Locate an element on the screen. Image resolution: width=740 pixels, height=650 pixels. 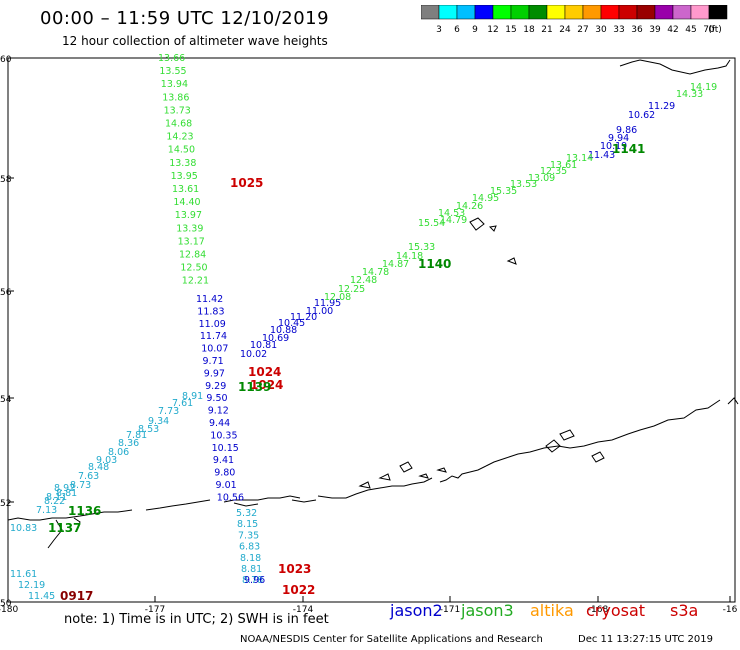
wave-height-value: 10.56 is located at coordinates (230, 497).